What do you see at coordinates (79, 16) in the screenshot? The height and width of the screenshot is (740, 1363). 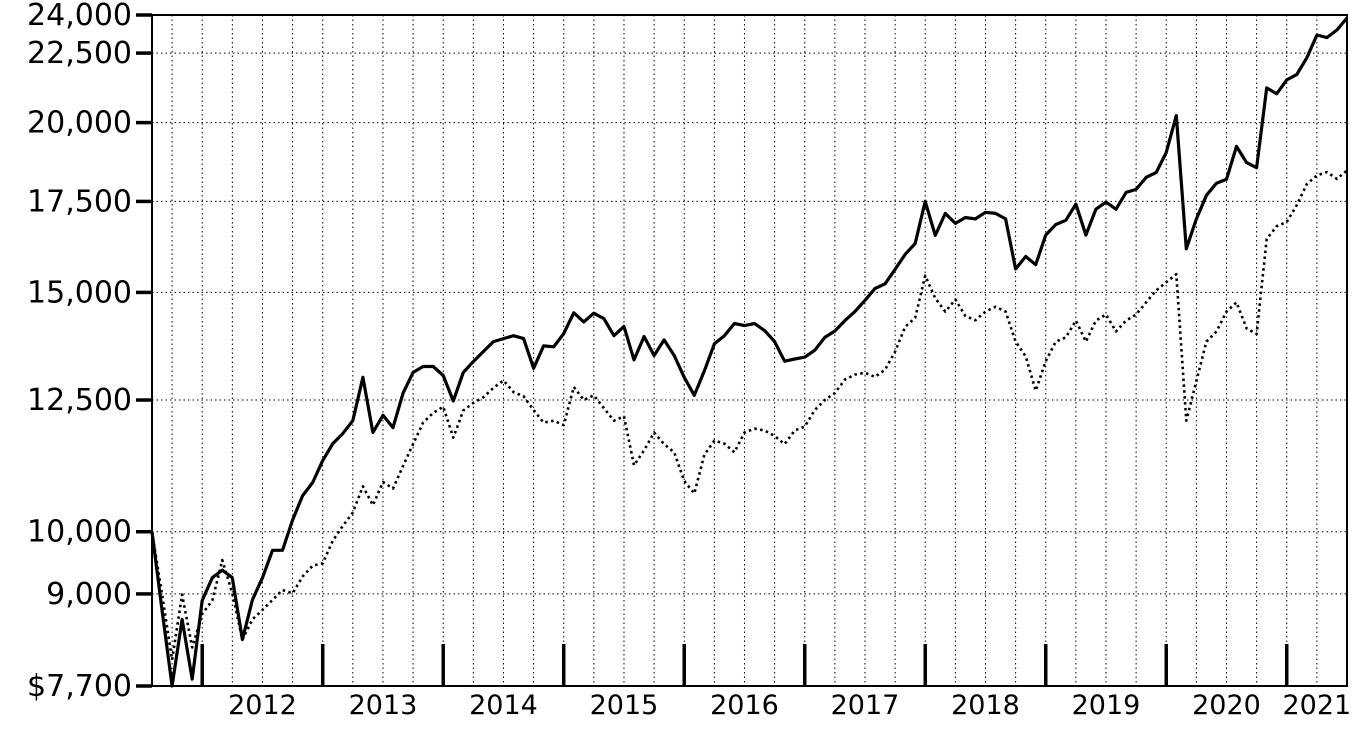 I see `y-tick-label: 24,000` at bounding box center [79, 16].